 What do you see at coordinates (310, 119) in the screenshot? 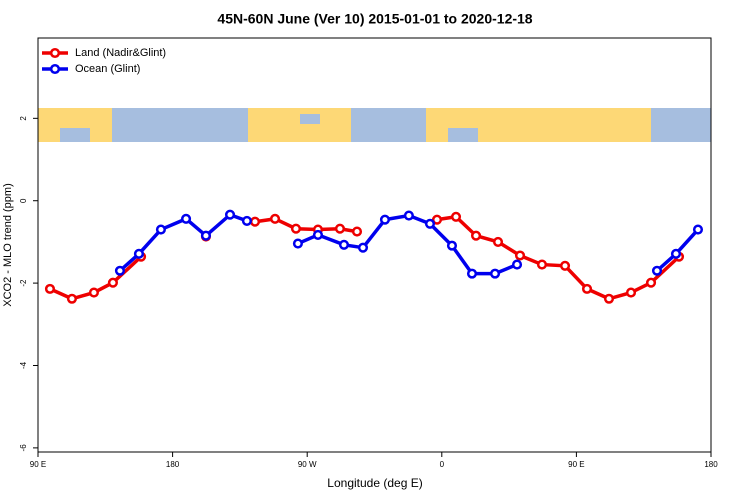
I see `map-lake` at bounding box center [310, 119].